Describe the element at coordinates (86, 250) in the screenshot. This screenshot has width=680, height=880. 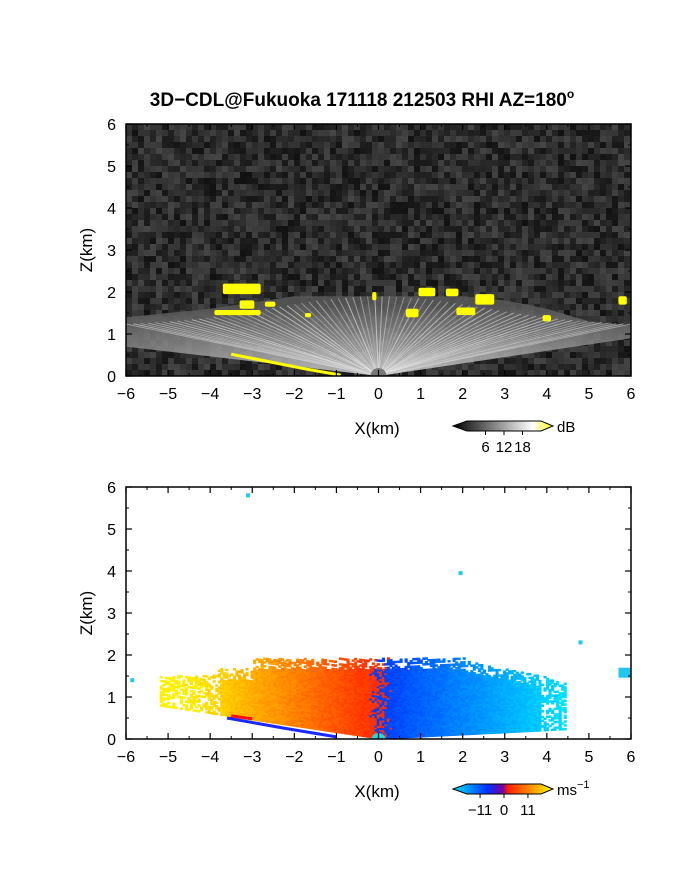
I see `backscatter-y-axis-label: Z(km)` at that location.